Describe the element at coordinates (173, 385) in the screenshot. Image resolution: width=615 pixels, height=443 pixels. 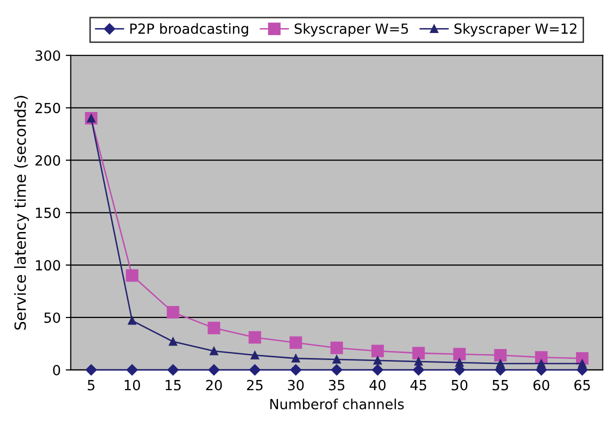
I see `x-tick-label: 15` at that location.